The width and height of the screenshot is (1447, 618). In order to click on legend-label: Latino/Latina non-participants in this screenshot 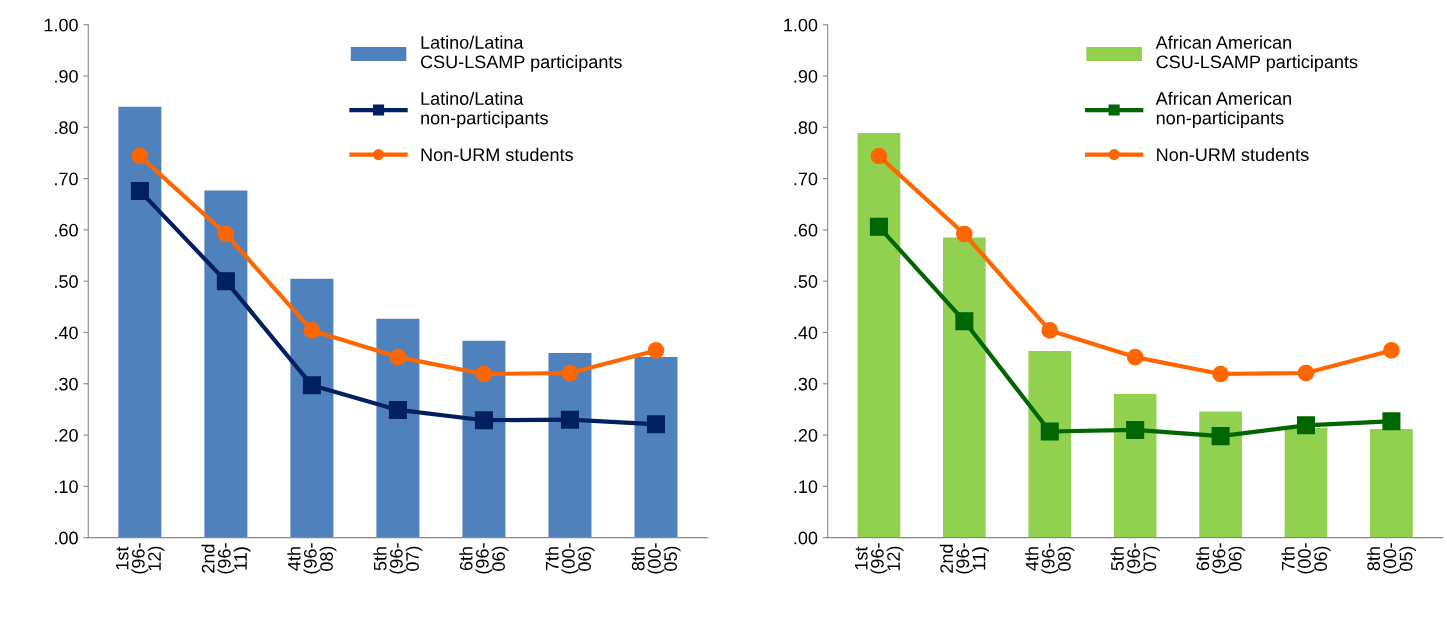, I will do `click(484, 109)`.